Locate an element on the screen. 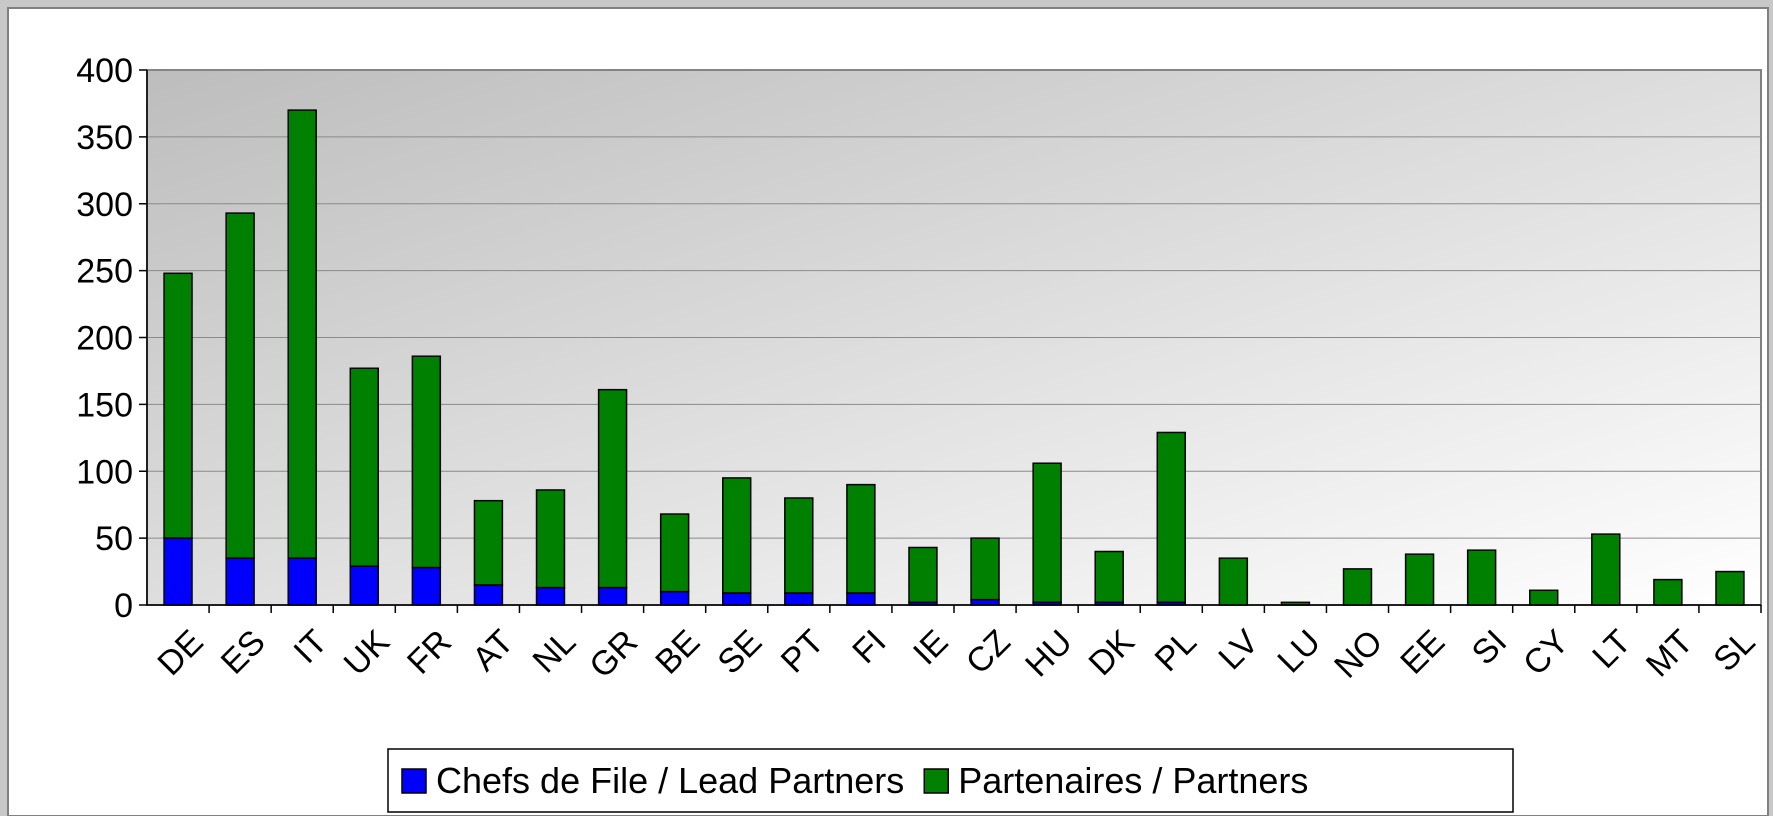  y-tick-label: 0 is located at coordinates (123, 606).